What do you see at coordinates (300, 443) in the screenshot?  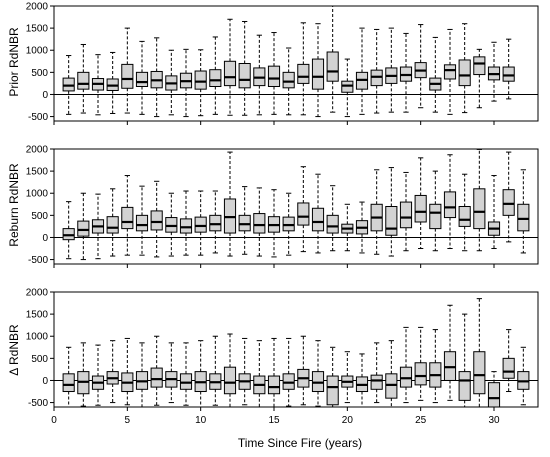 I see `x-axis-label: Time Since Fire (years)` at bounding box center [300, 443].